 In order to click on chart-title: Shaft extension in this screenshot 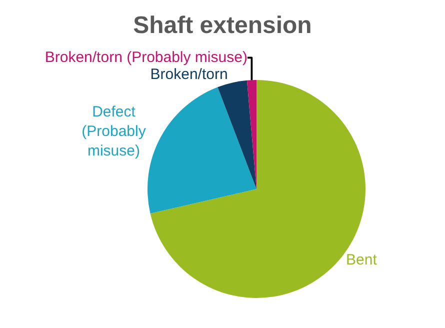, I will do `click(222, 26)`.